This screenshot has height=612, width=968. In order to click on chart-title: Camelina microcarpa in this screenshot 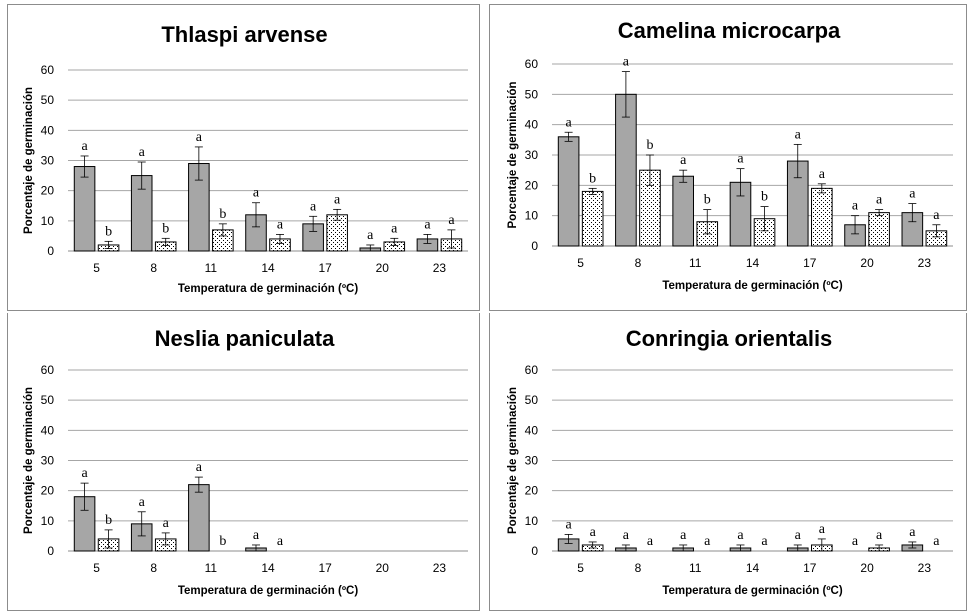, I will do `click(729, 30)`.